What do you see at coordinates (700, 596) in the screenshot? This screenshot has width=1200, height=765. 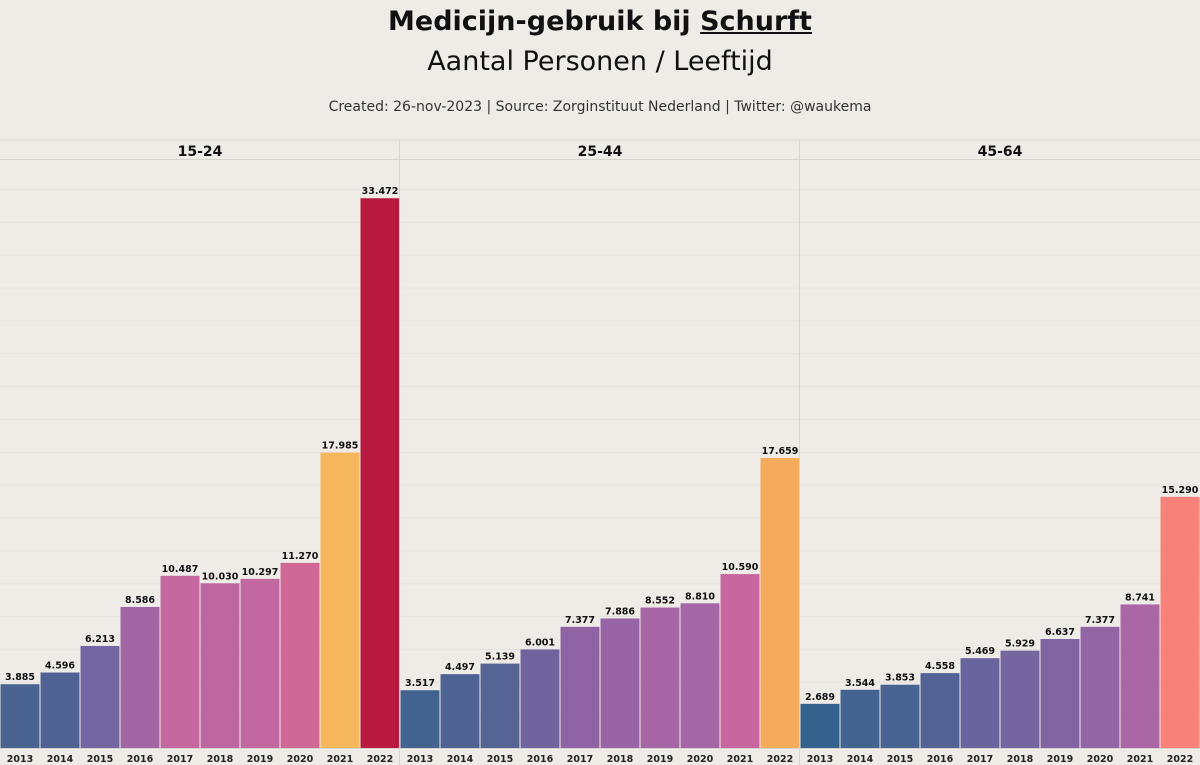 I see `data-label: 8.810` at bounding box center [700, 596].